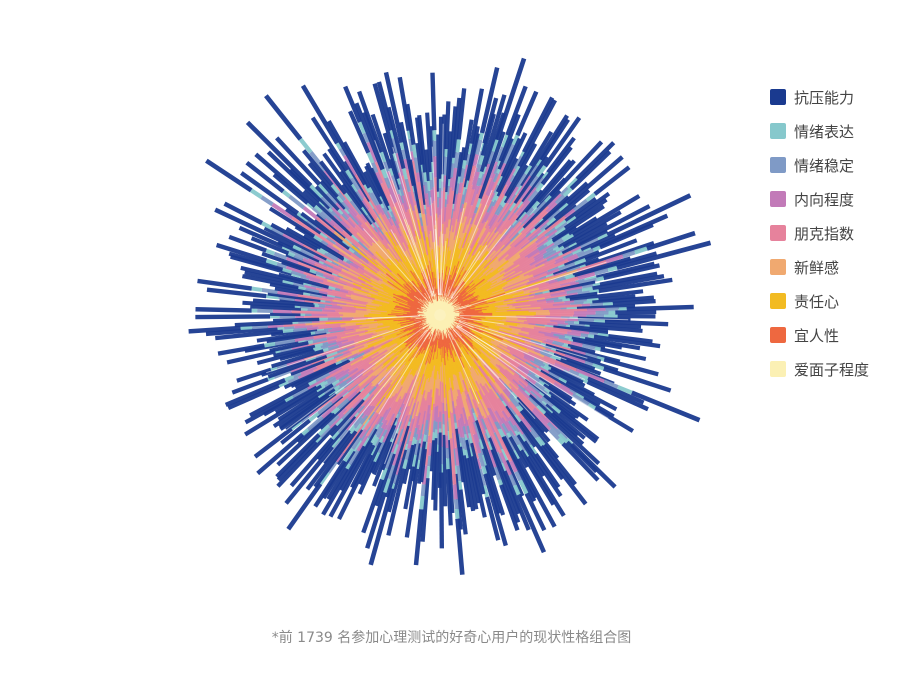  I want to click on legend-item: 新鲜感, so click(832, 267).